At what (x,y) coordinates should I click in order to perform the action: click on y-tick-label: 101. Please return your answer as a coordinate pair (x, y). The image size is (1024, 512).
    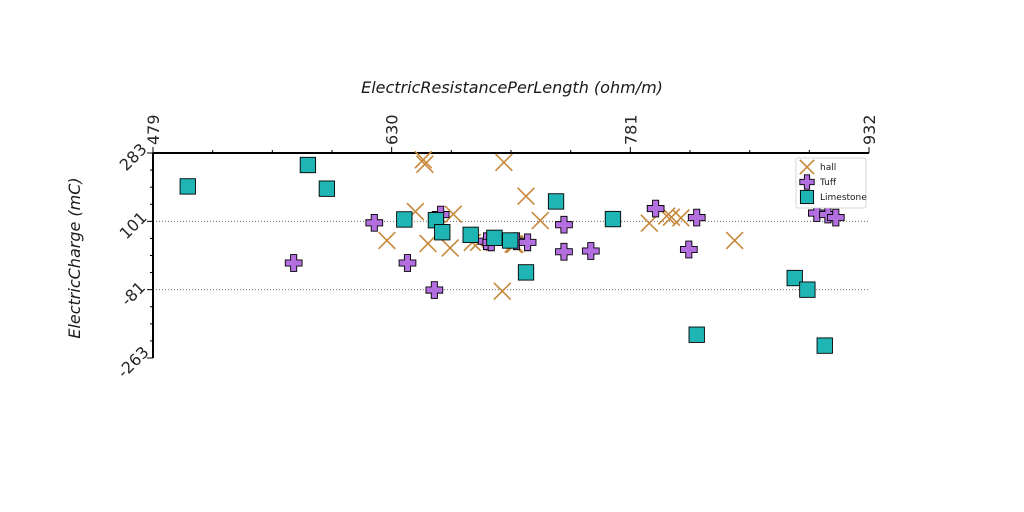
    Looking at the image, I should click on (133, 225).